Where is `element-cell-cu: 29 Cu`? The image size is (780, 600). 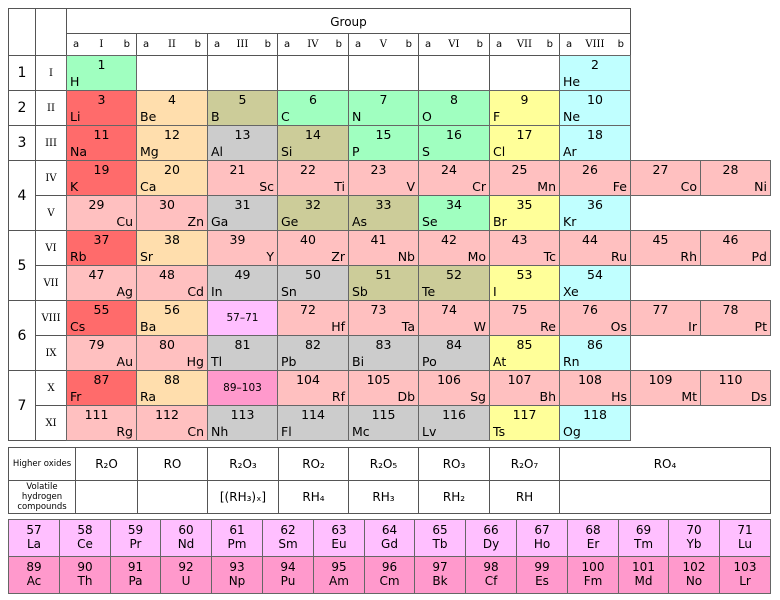 element-cell-cu: 29 Cu is located at coordinates (101, 213).